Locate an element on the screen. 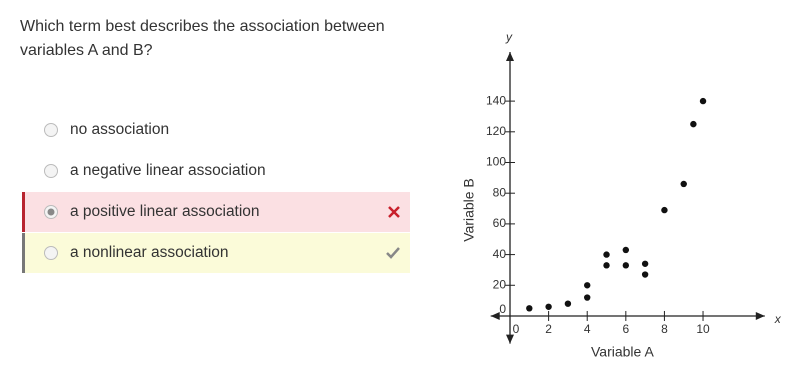 This screenshot has height=372, width=800. answer-option: a nonlinear association is located at coordinates (216, 253).